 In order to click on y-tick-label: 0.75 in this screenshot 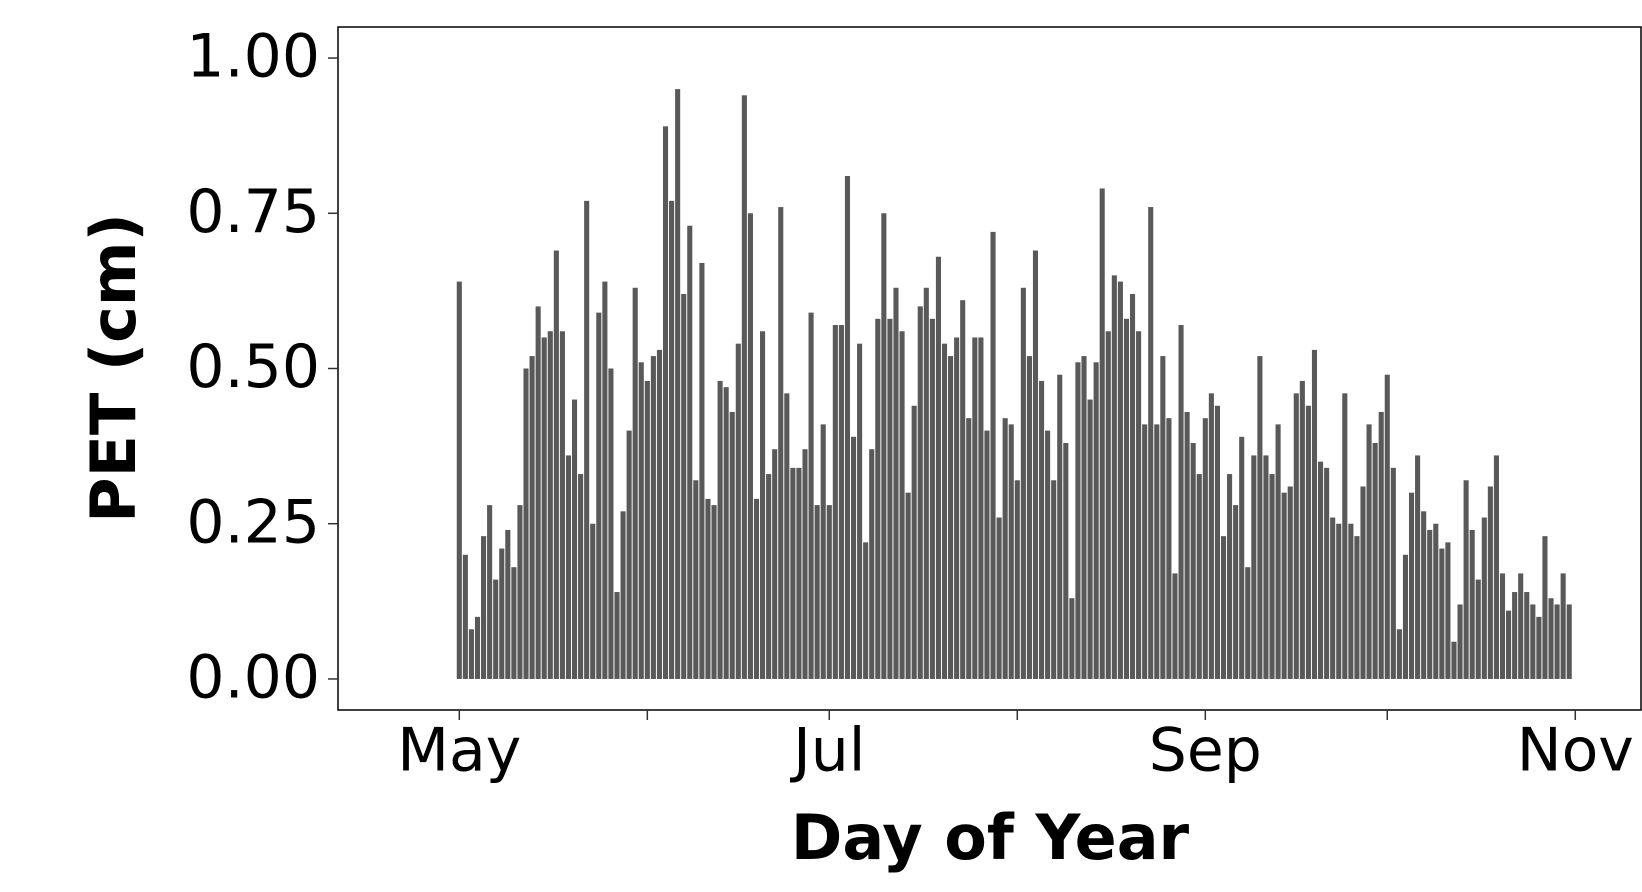, I will do `click(253, 212)`.